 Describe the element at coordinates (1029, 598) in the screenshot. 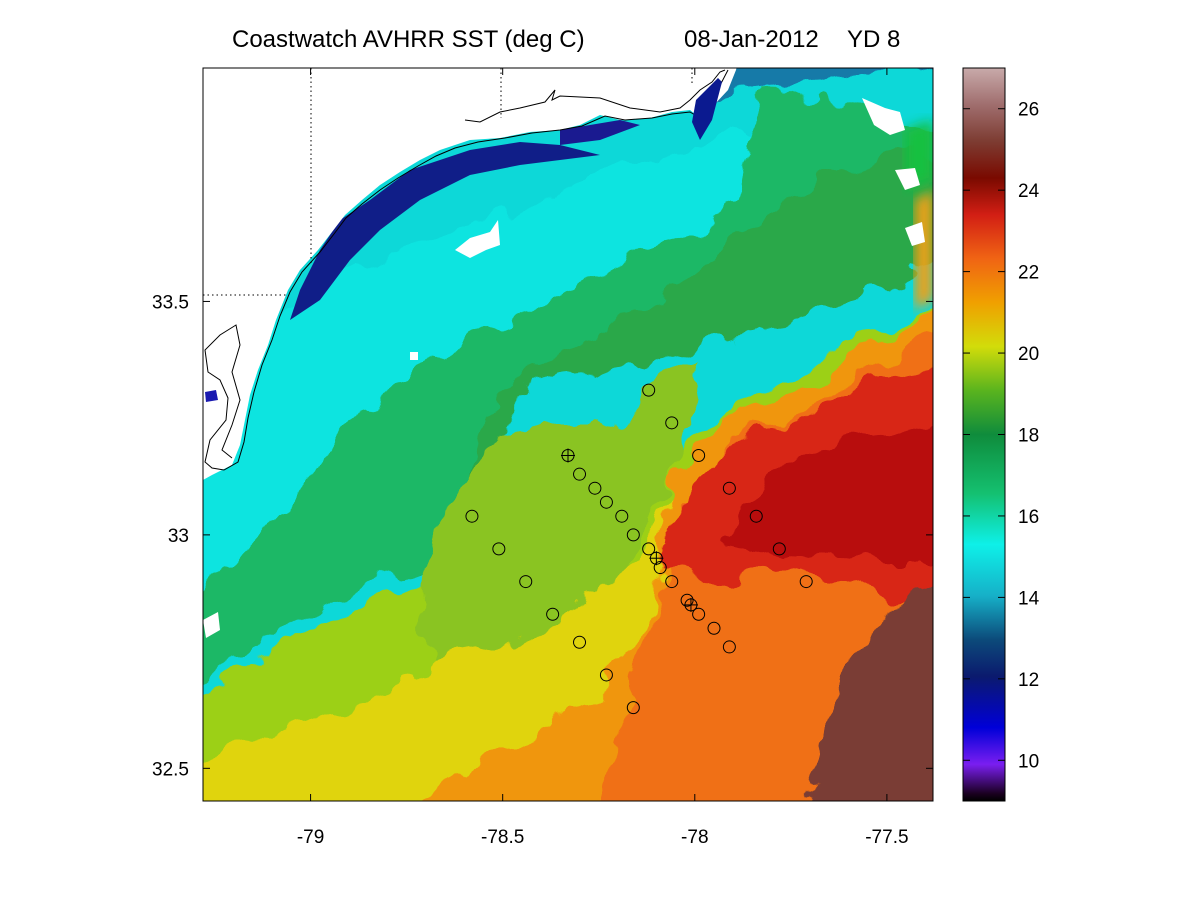

I see `colorbar-tick-label: 14` at that location.